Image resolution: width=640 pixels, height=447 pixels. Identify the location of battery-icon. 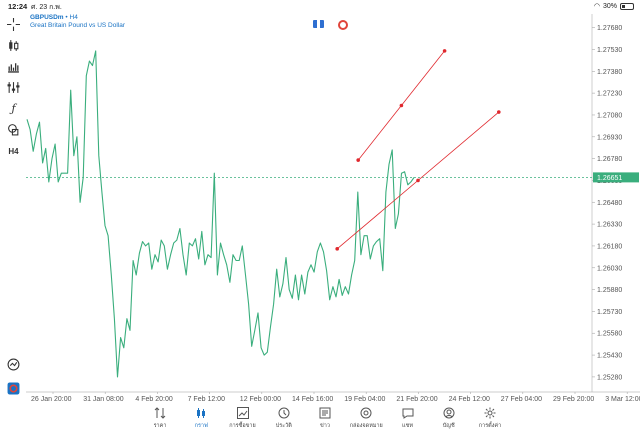
(627, 6).